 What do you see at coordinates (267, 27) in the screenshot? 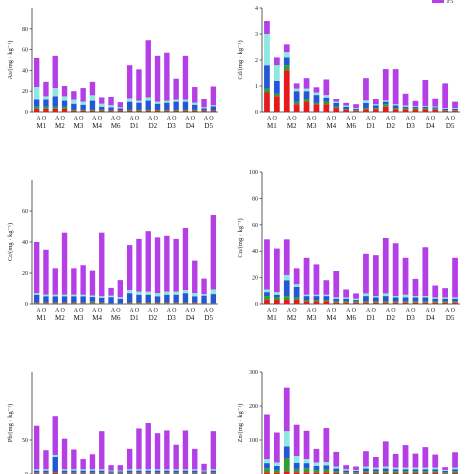
I see `bar-segment-Cd-M1-A-F5` at bounding box center [267, 27].